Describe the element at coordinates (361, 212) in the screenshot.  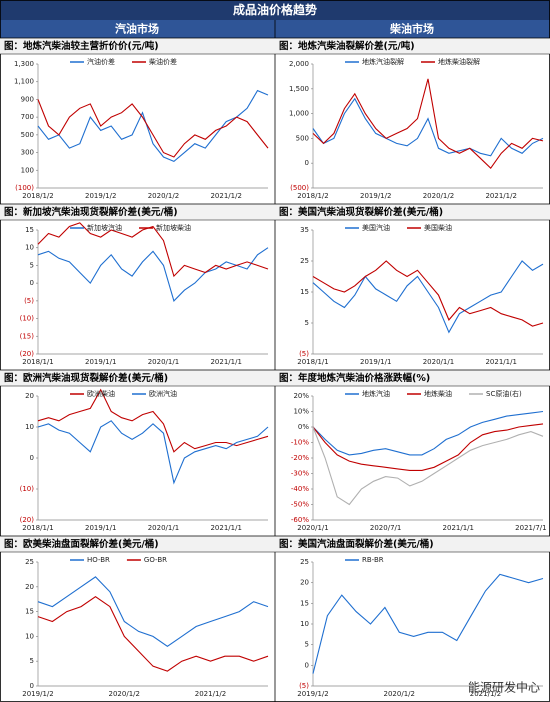
I see `chart-title: 图：美国汽柴油现货裂解价差(美元/桶)` at that location.